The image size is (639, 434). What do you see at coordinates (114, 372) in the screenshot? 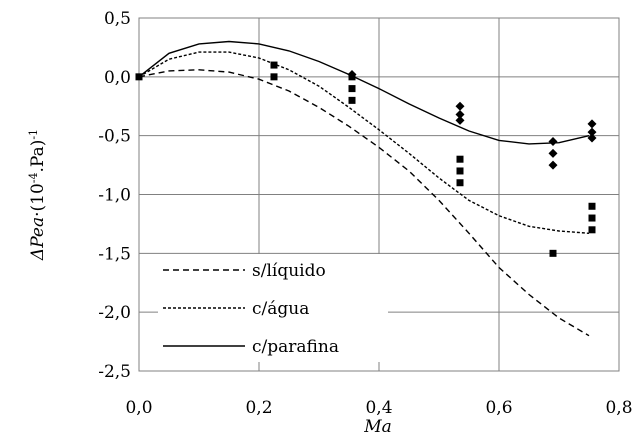
I see `y-tick-label: -2,5` at bounding box center [114, 372].